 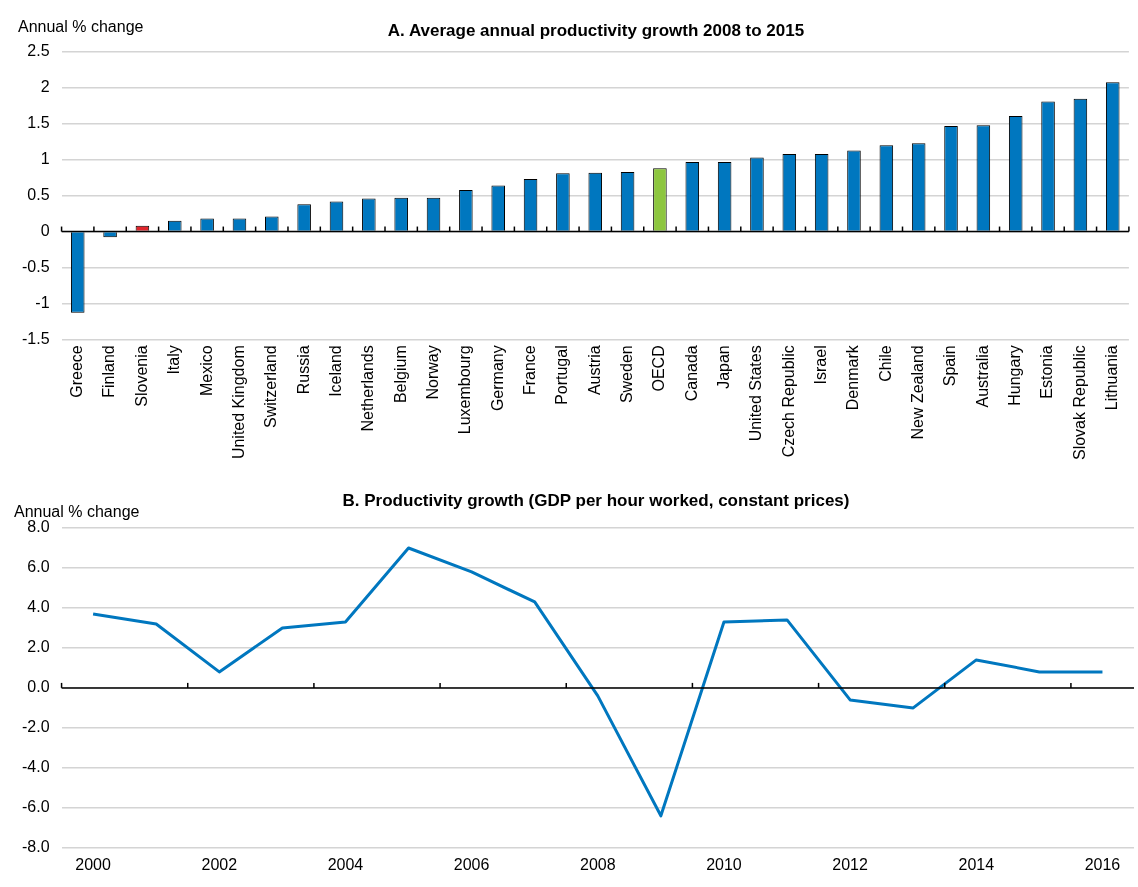 I want to click on y-tick-label: -0.5, so click(x=35, y=266).